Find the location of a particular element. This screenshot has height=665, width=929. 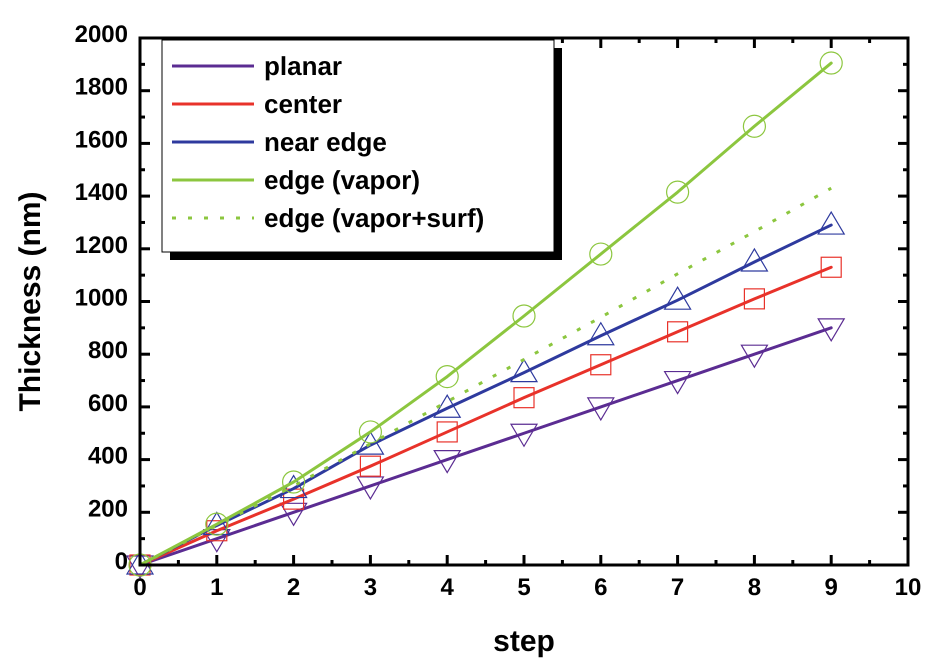

x-tick-label: 4 is located at coordinates (447, 587).